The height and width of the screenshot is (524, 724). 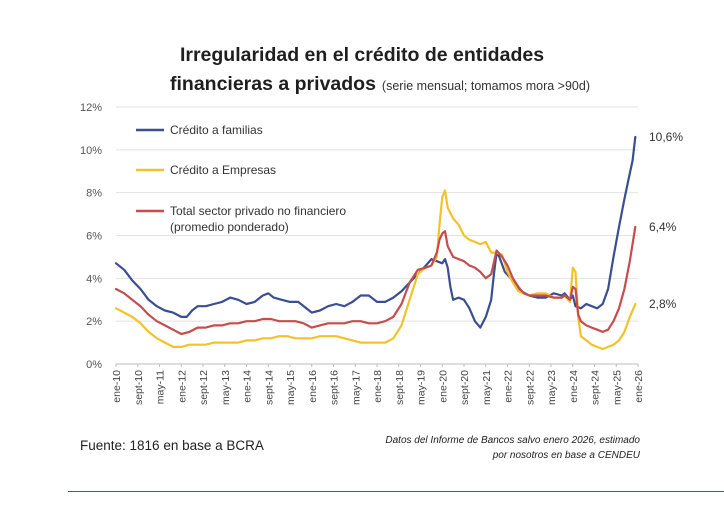 What do you see at coordinates (356, 387) in the screenshot?
I see `x-tick-label: may-17` at bounding box center [356, 387].